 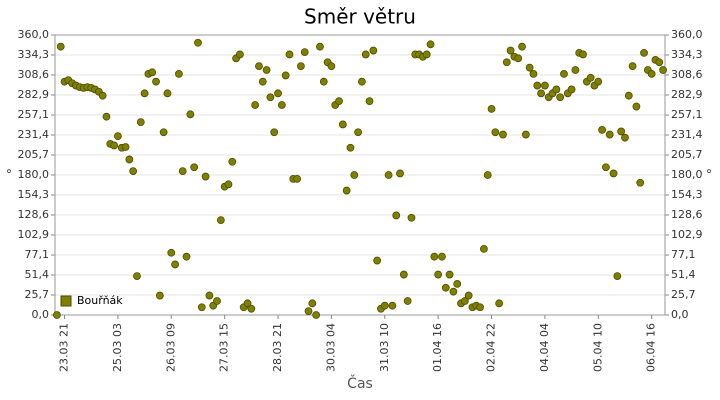 I want to click on y2-axis-label: °, so click(x=709, y=175).